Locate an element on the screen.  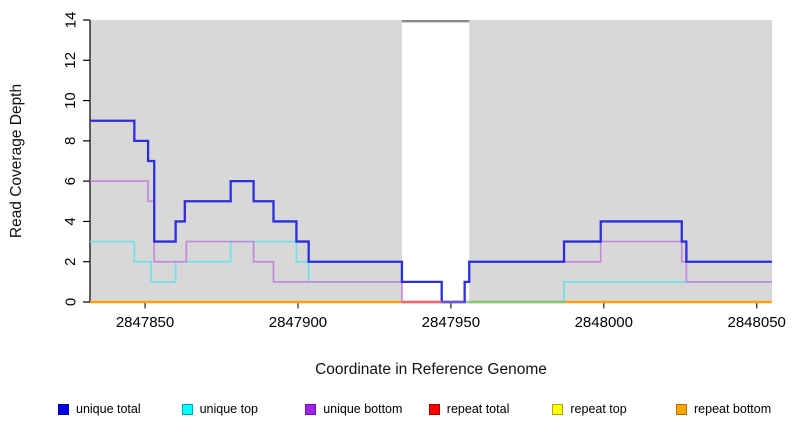
legend-item-unique-top: unique top is located at coordinates (219, 409).